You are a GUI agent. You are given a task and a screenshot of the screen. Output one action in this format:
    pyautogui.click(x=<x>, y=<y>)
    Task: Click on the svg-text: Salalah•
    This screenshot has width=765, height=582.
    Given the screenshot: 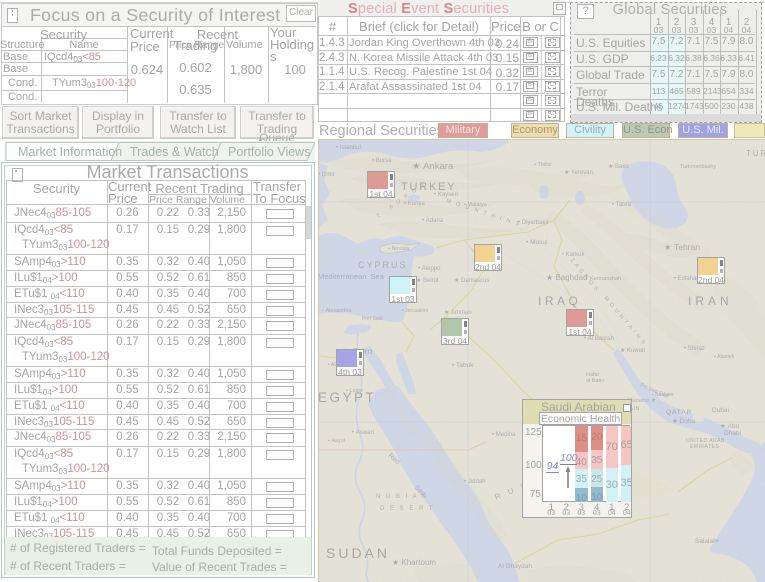 What is the action you would take?
    pyautogui.click(x=707, y=541)
    